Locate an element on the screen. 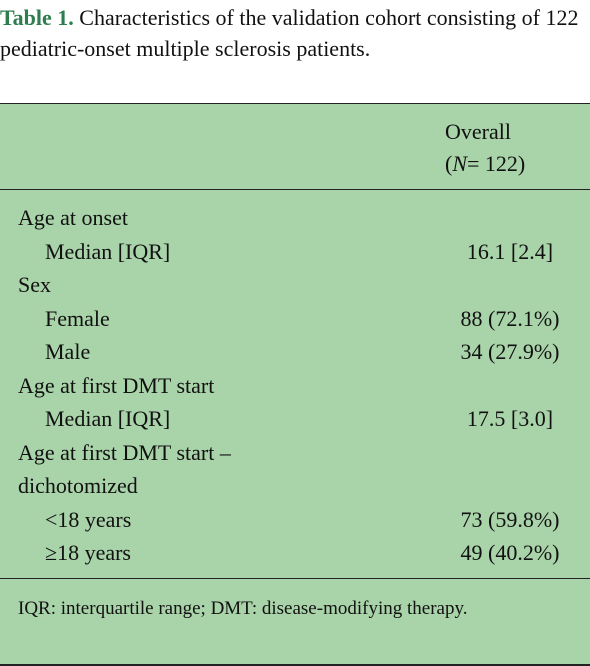 This screenshot has width=590, height=666. group-row: Age at first DMT start – dichotomized is located at coordinates (295, 469).